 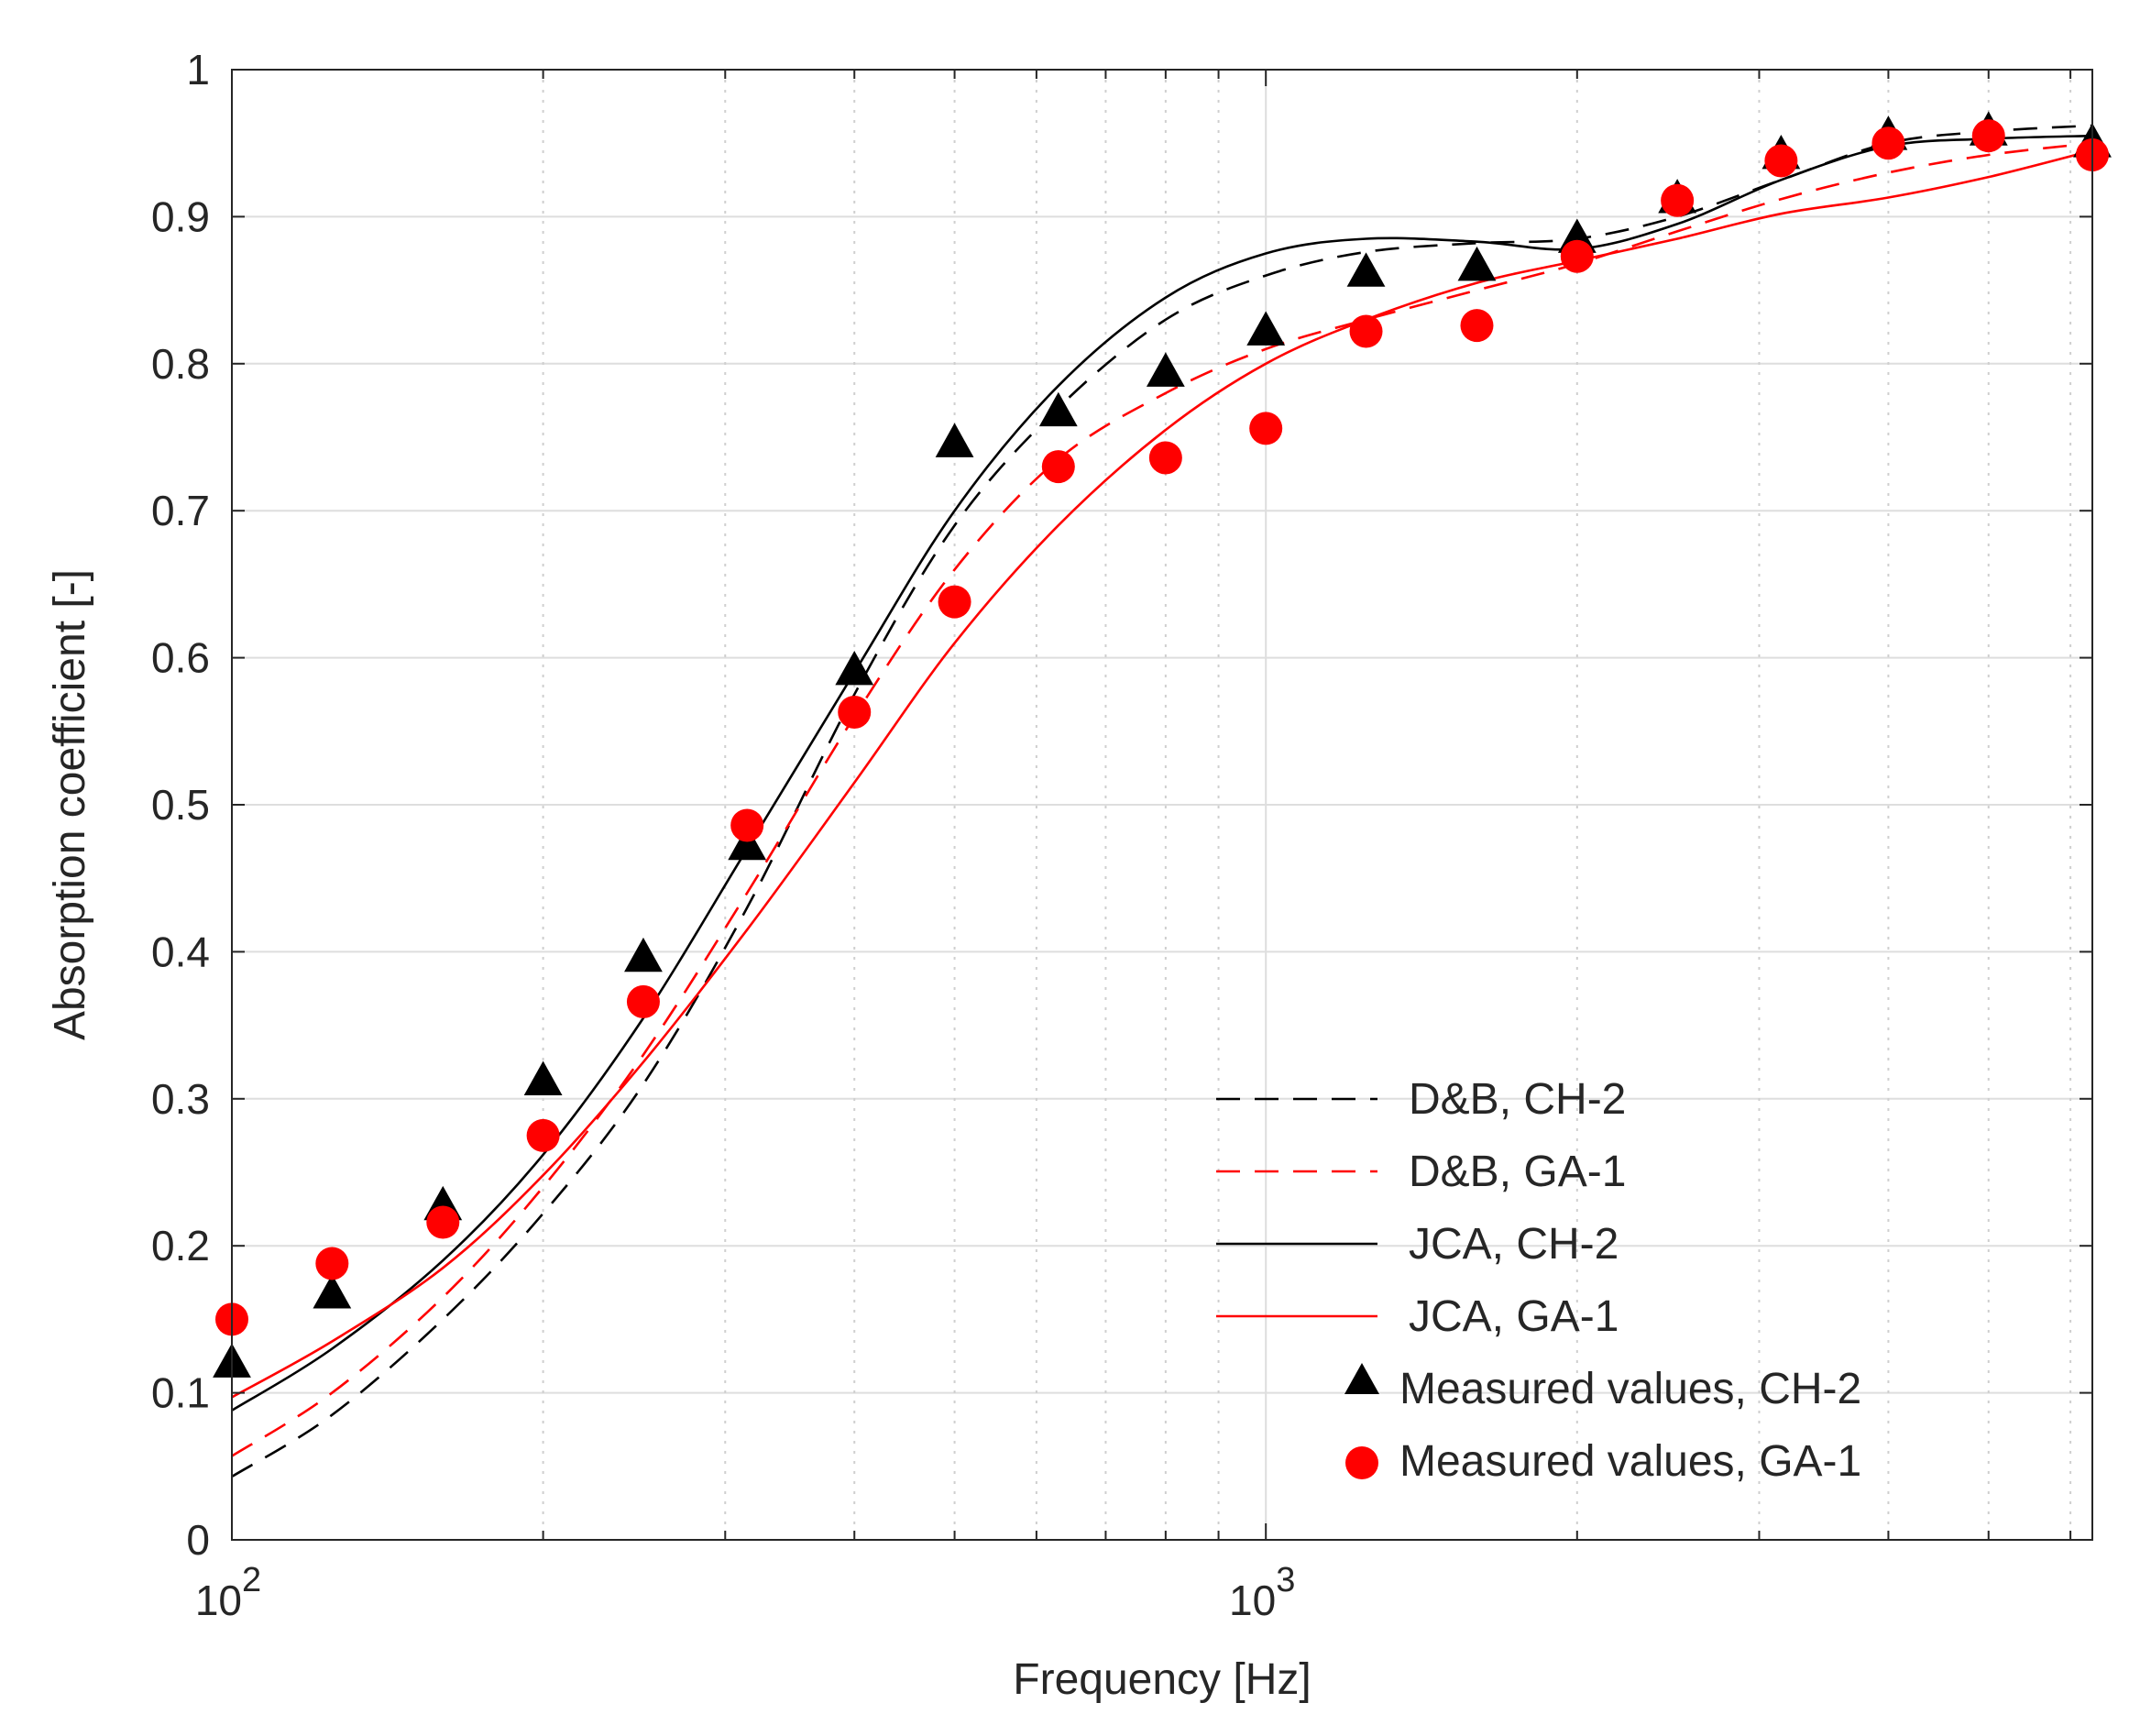 I want to click on legend-label-measured-values-ga-1: Measured values, GA-1, so click(x=1630, y=1462).